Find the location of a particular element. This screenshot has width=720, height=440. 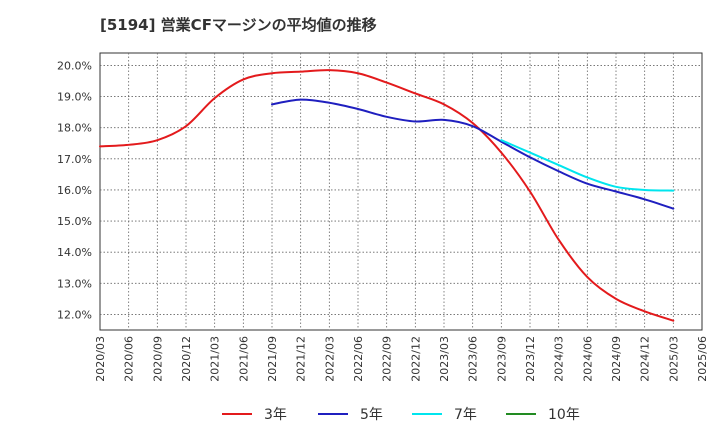

x-tick-label: 2021/03 is located at coordinates (215, 359).